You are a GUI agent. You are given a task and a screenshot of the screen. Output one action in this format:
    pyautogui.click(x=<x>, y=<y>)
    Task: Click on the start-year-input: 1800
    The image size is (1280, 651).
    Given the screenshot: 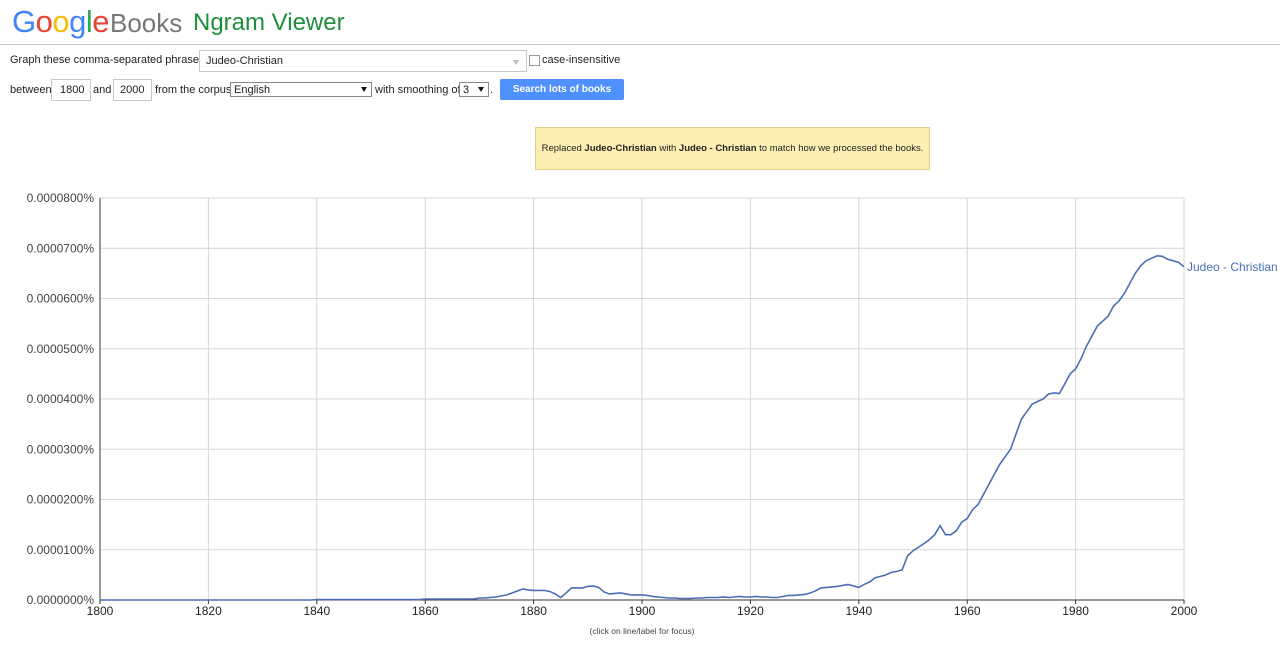 What is the action you would take?
    pyautogui.click(x=71, y=90)
    